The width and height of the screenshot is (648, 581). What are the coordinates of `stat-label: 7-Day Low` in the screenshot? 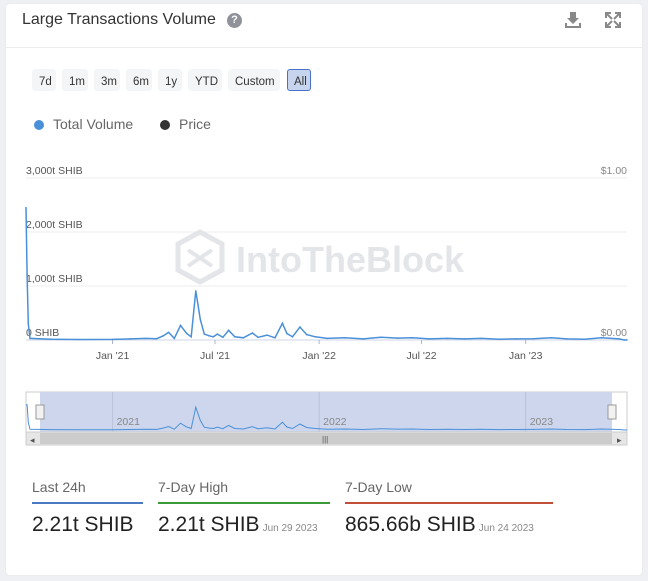 It's located at (378, 487).